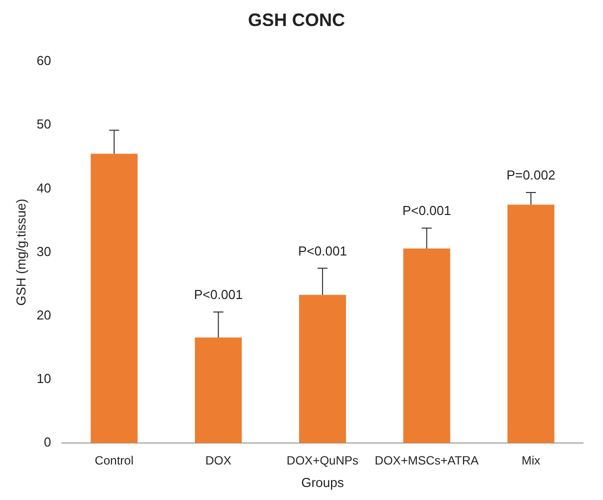 This screenshot has height=500, width=603. I want to click on y-tick-label: 30, so click(44, 251).